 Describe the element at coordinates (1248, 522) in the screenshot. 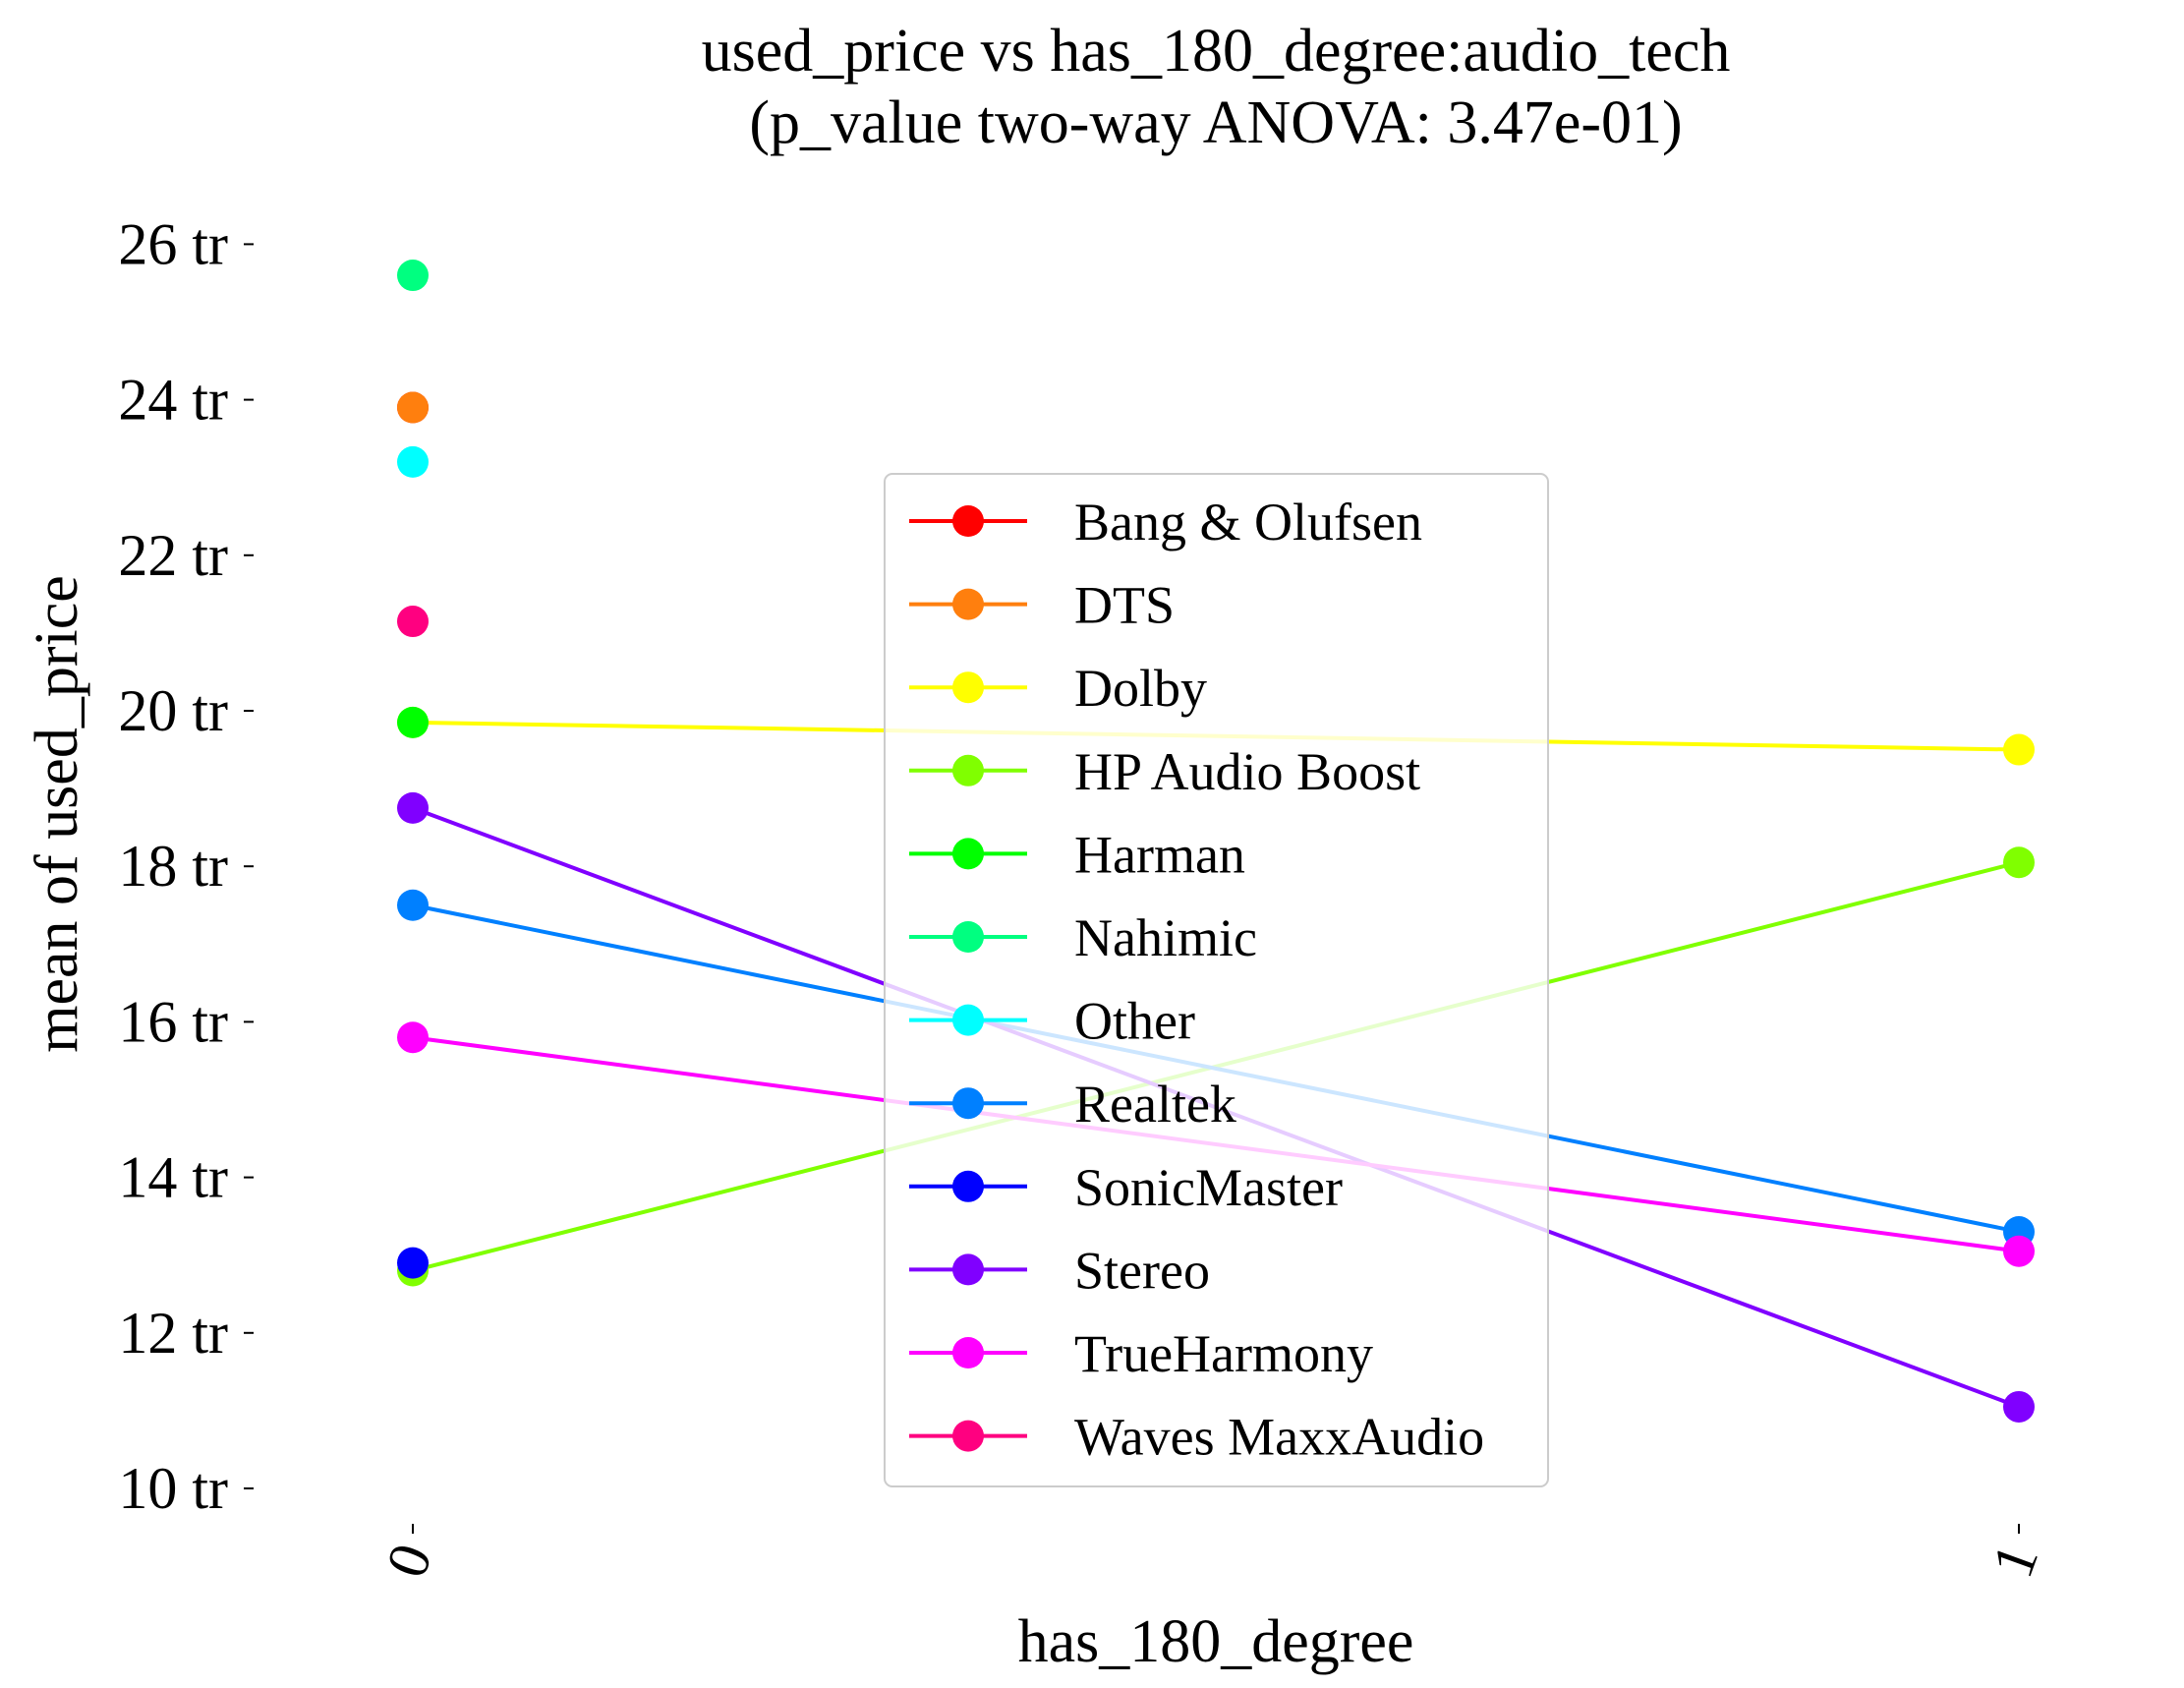

I see `legend-label: Bang & Olufsen` at that location.